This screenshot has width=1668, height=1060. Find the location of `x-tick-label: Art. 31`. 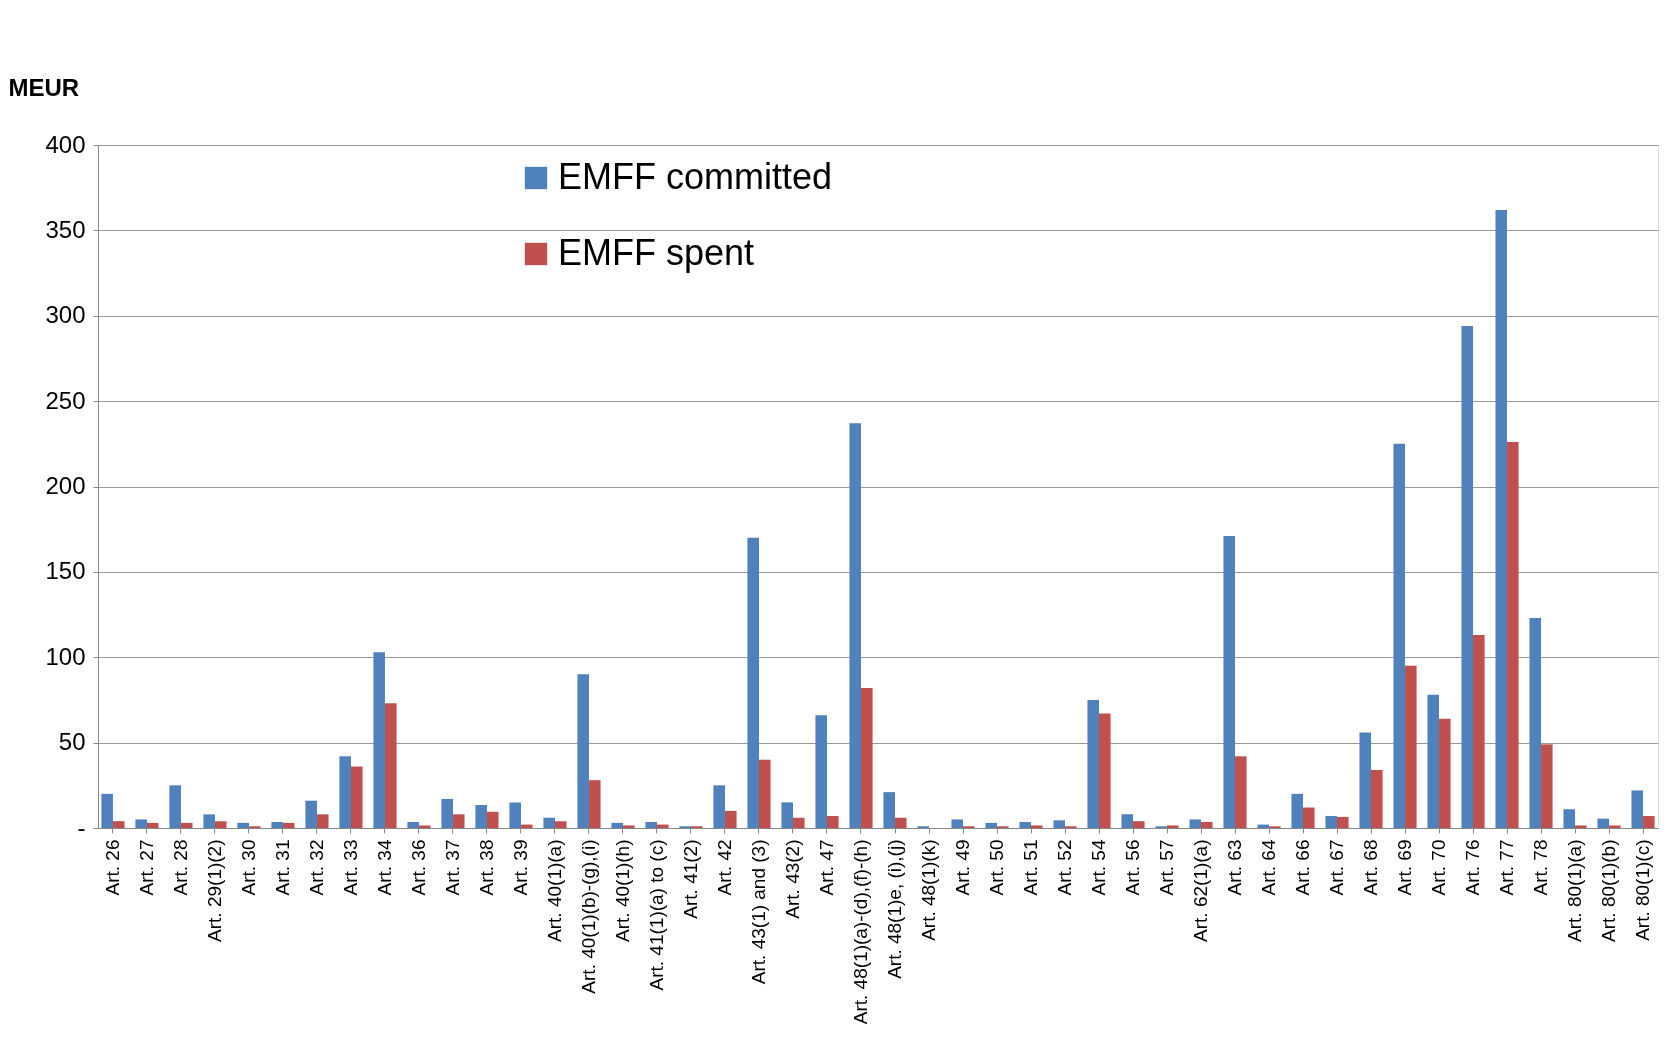

x-tick-label: Art. 31 is located at coordinates (282, 867).